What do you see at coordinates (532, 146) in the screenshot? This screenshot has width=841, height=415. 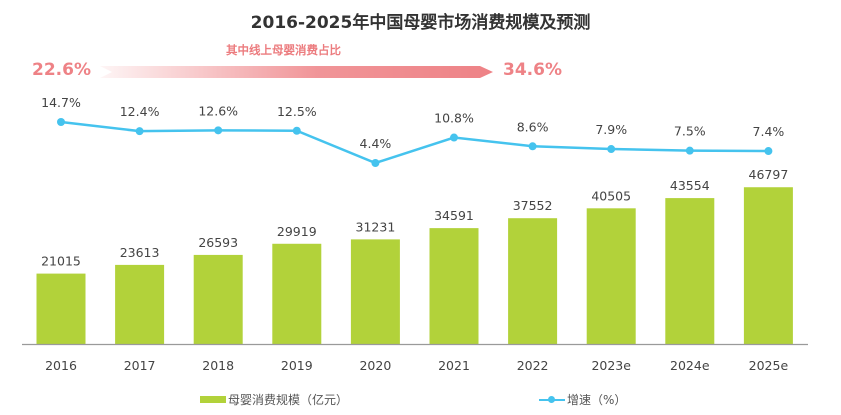 I see `growth-point-2022` at bounding box center [532, 146].